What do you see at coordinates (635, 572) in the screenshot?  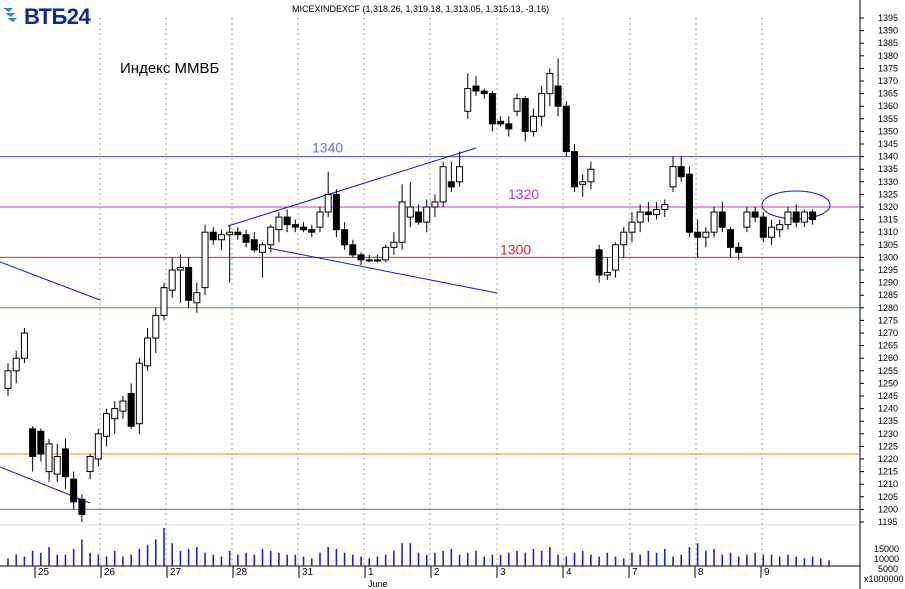 I see `x-tick-label: 7` at bounding box center [635, 572].